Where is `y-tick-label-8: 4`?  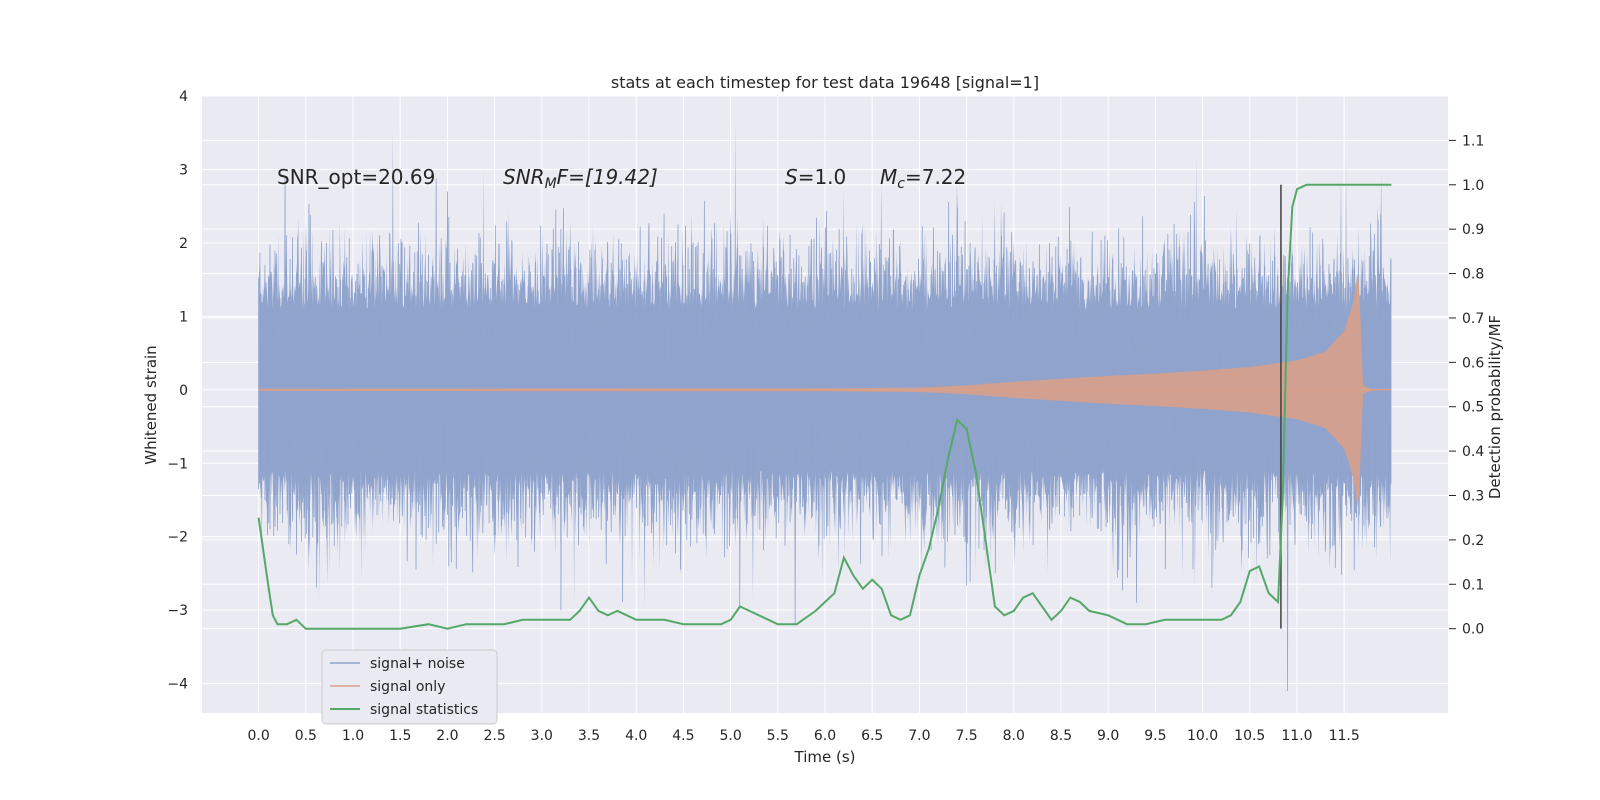 y-tick-label-8: 4 is located at coordinates (183, 97).